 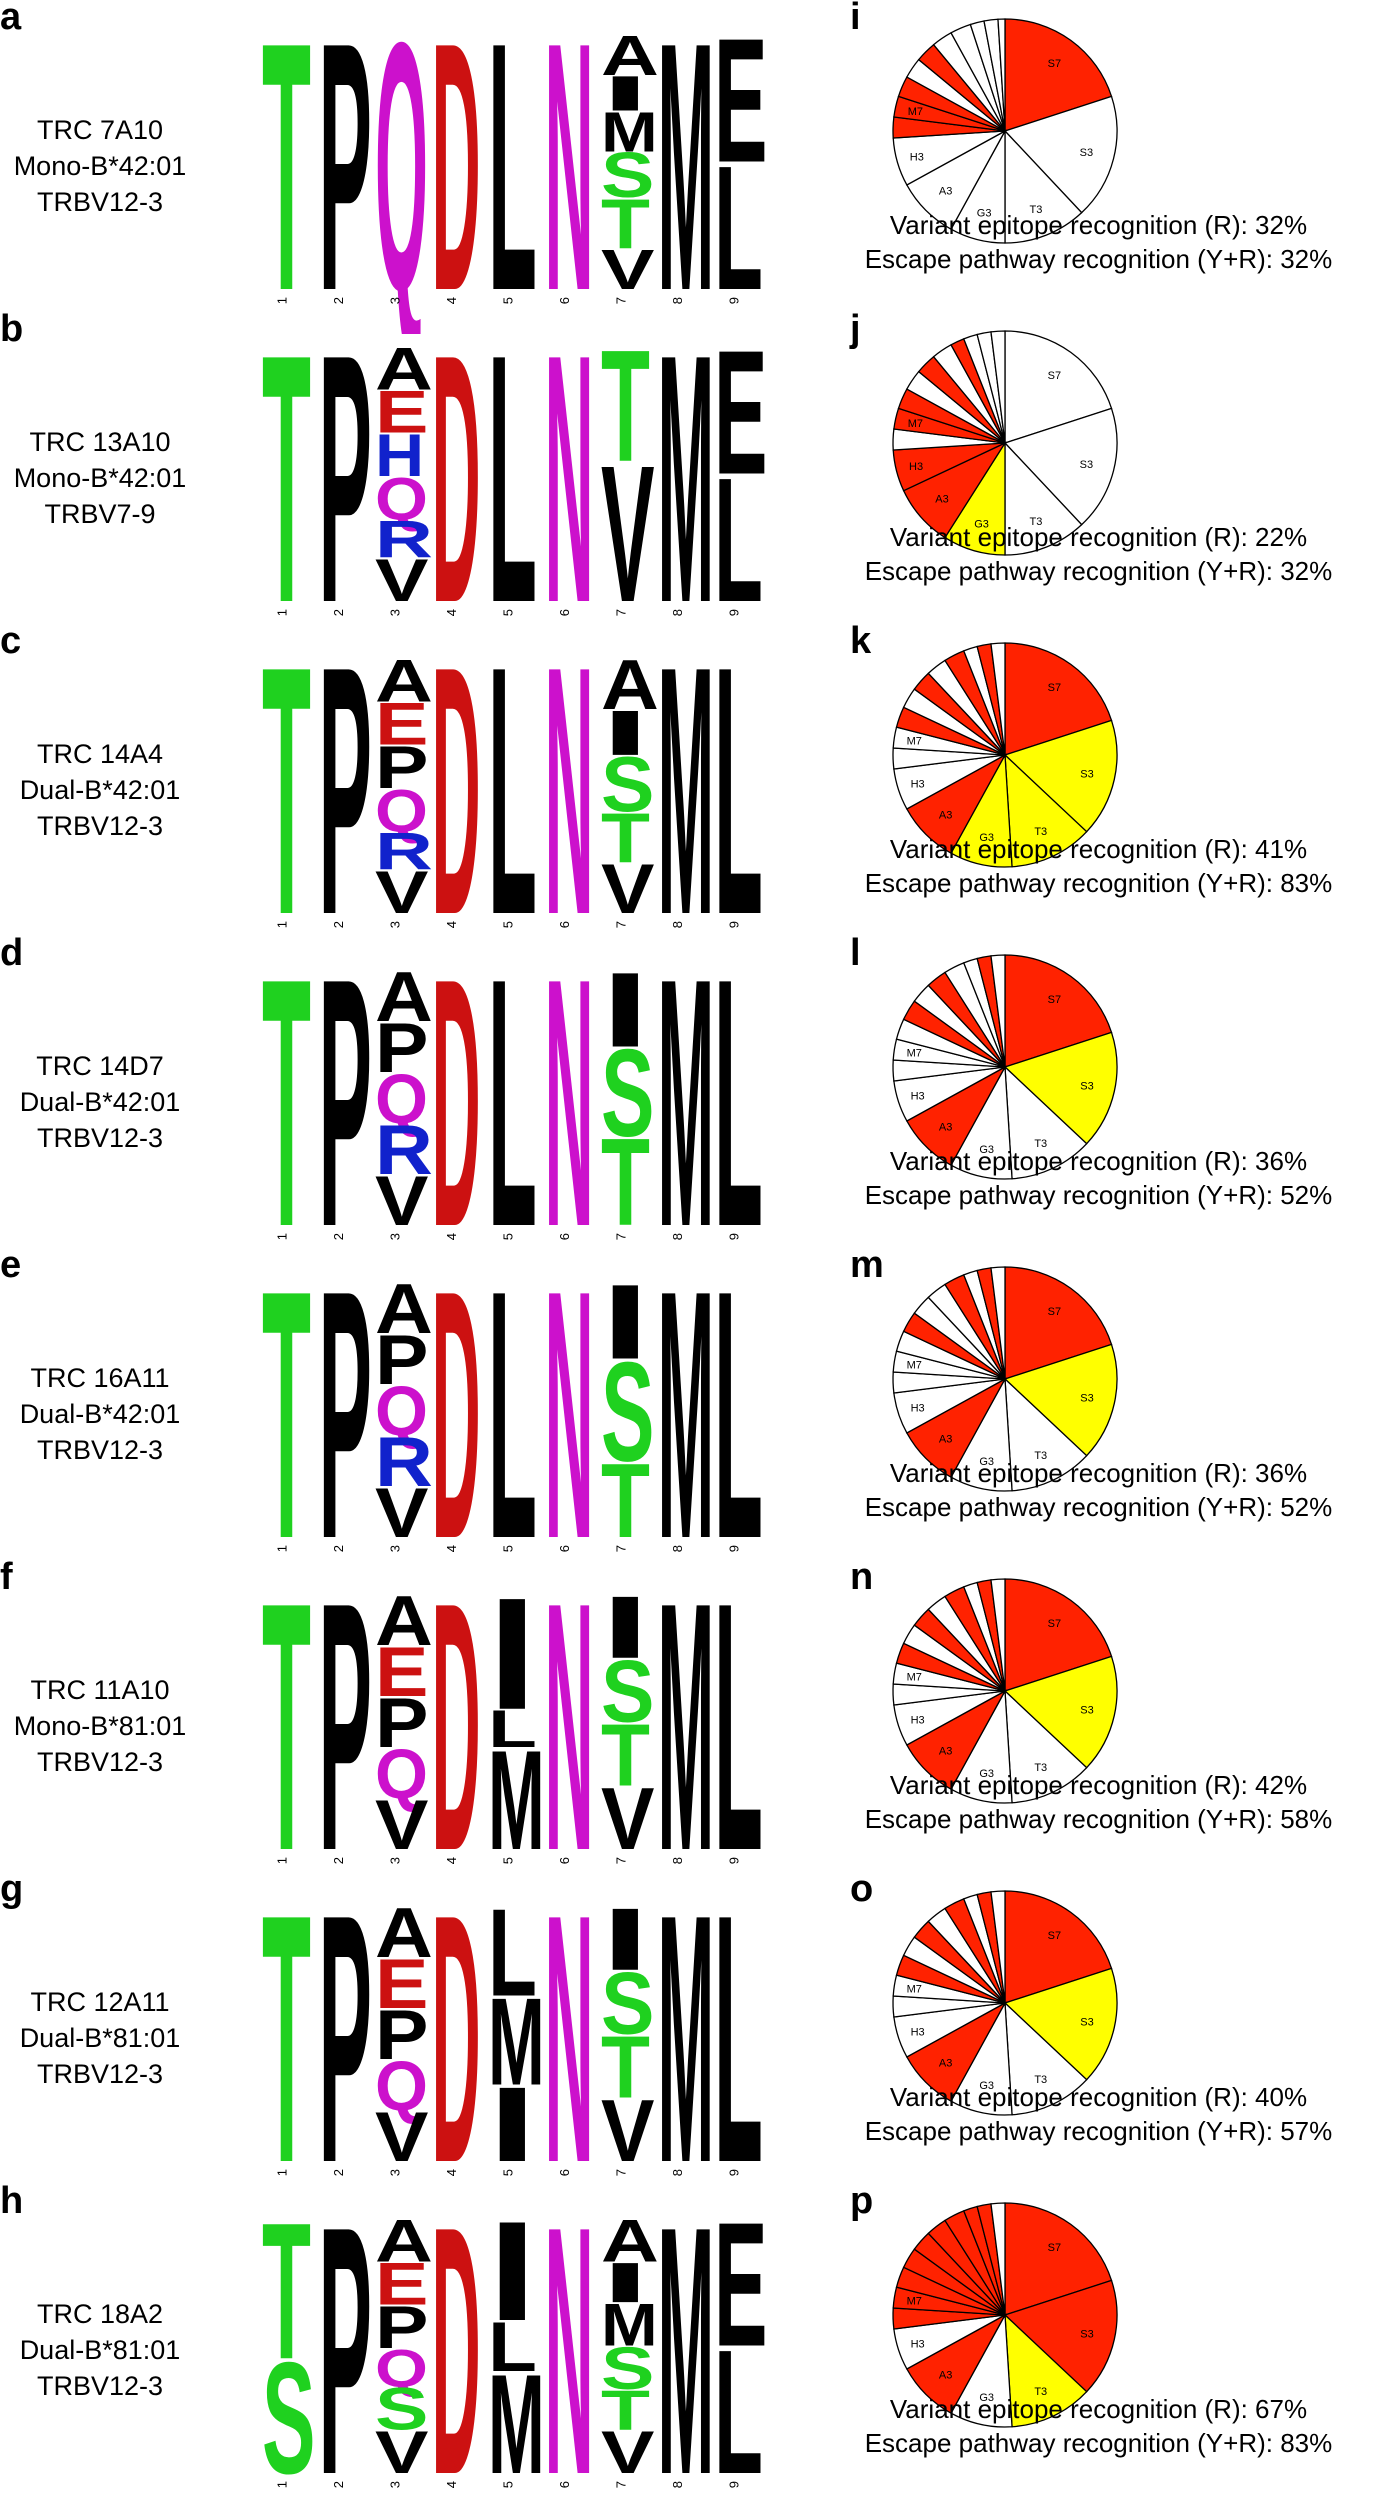 What do you see at coordinates (569, 2368) in the screenshot?
I see `logo-letter: N` at bounding box center [569, 2368].